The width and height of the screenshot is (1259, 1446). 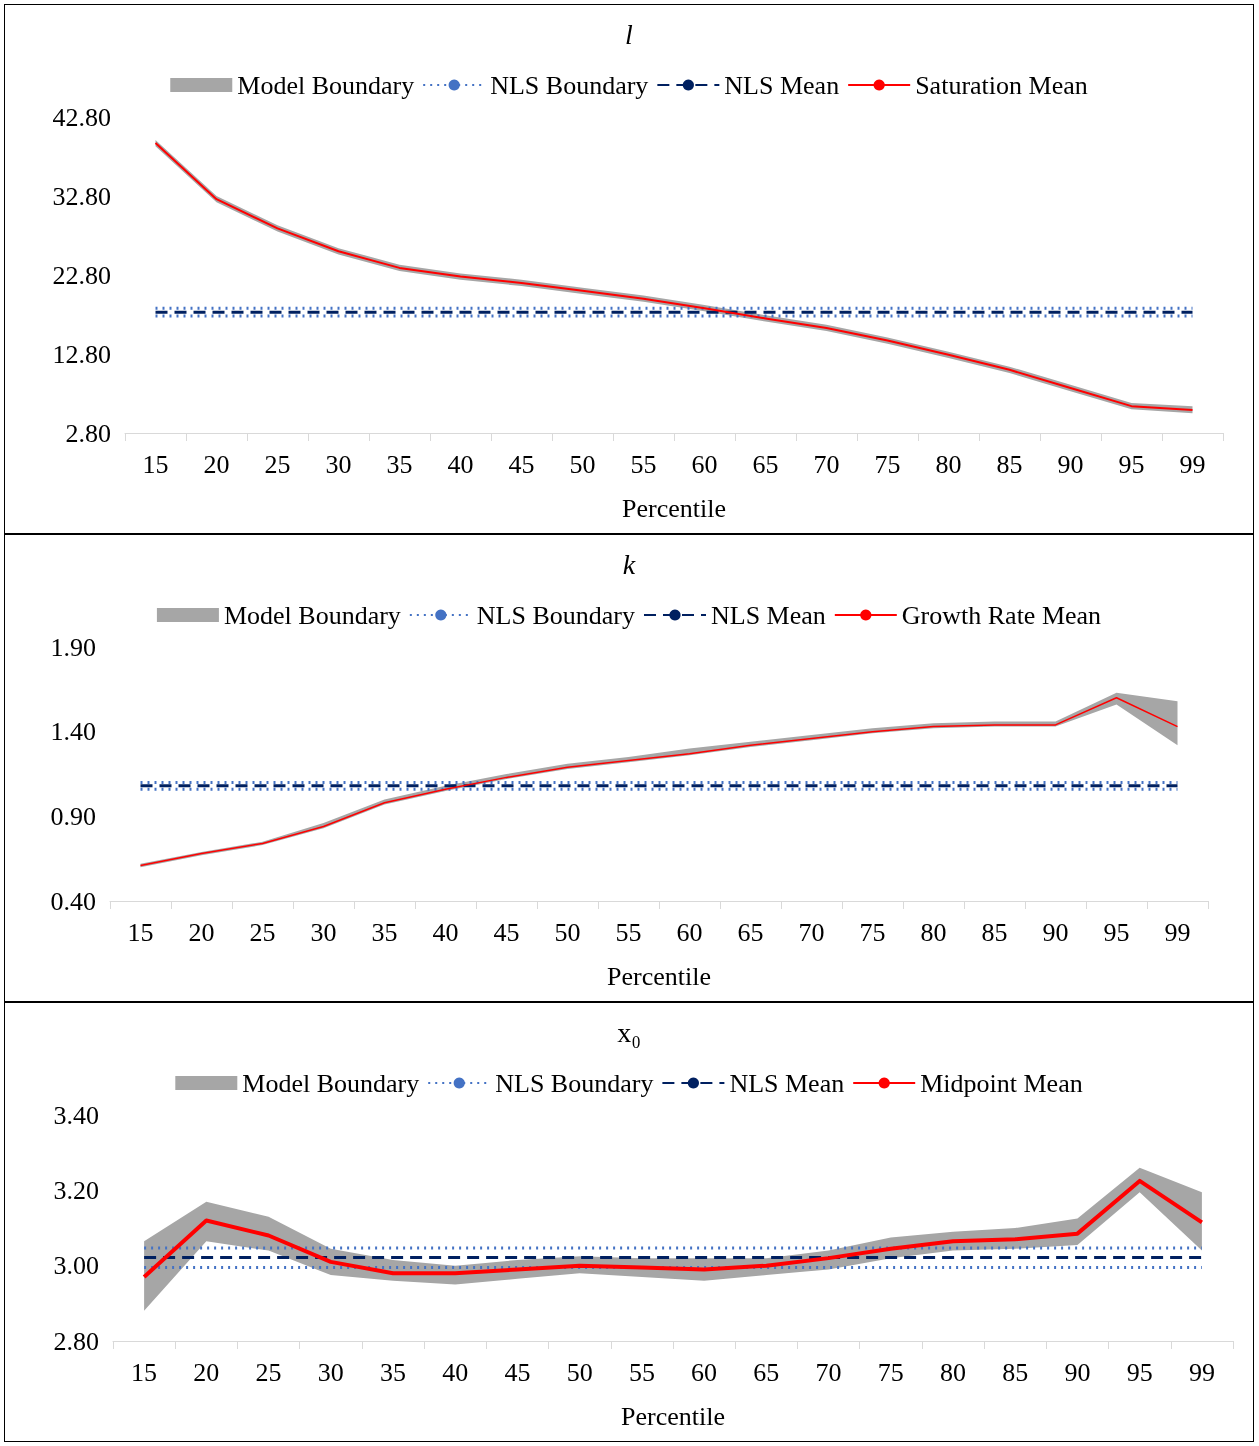 I want to click on y-tick-label: 32.80, so click(x=81, y=196).